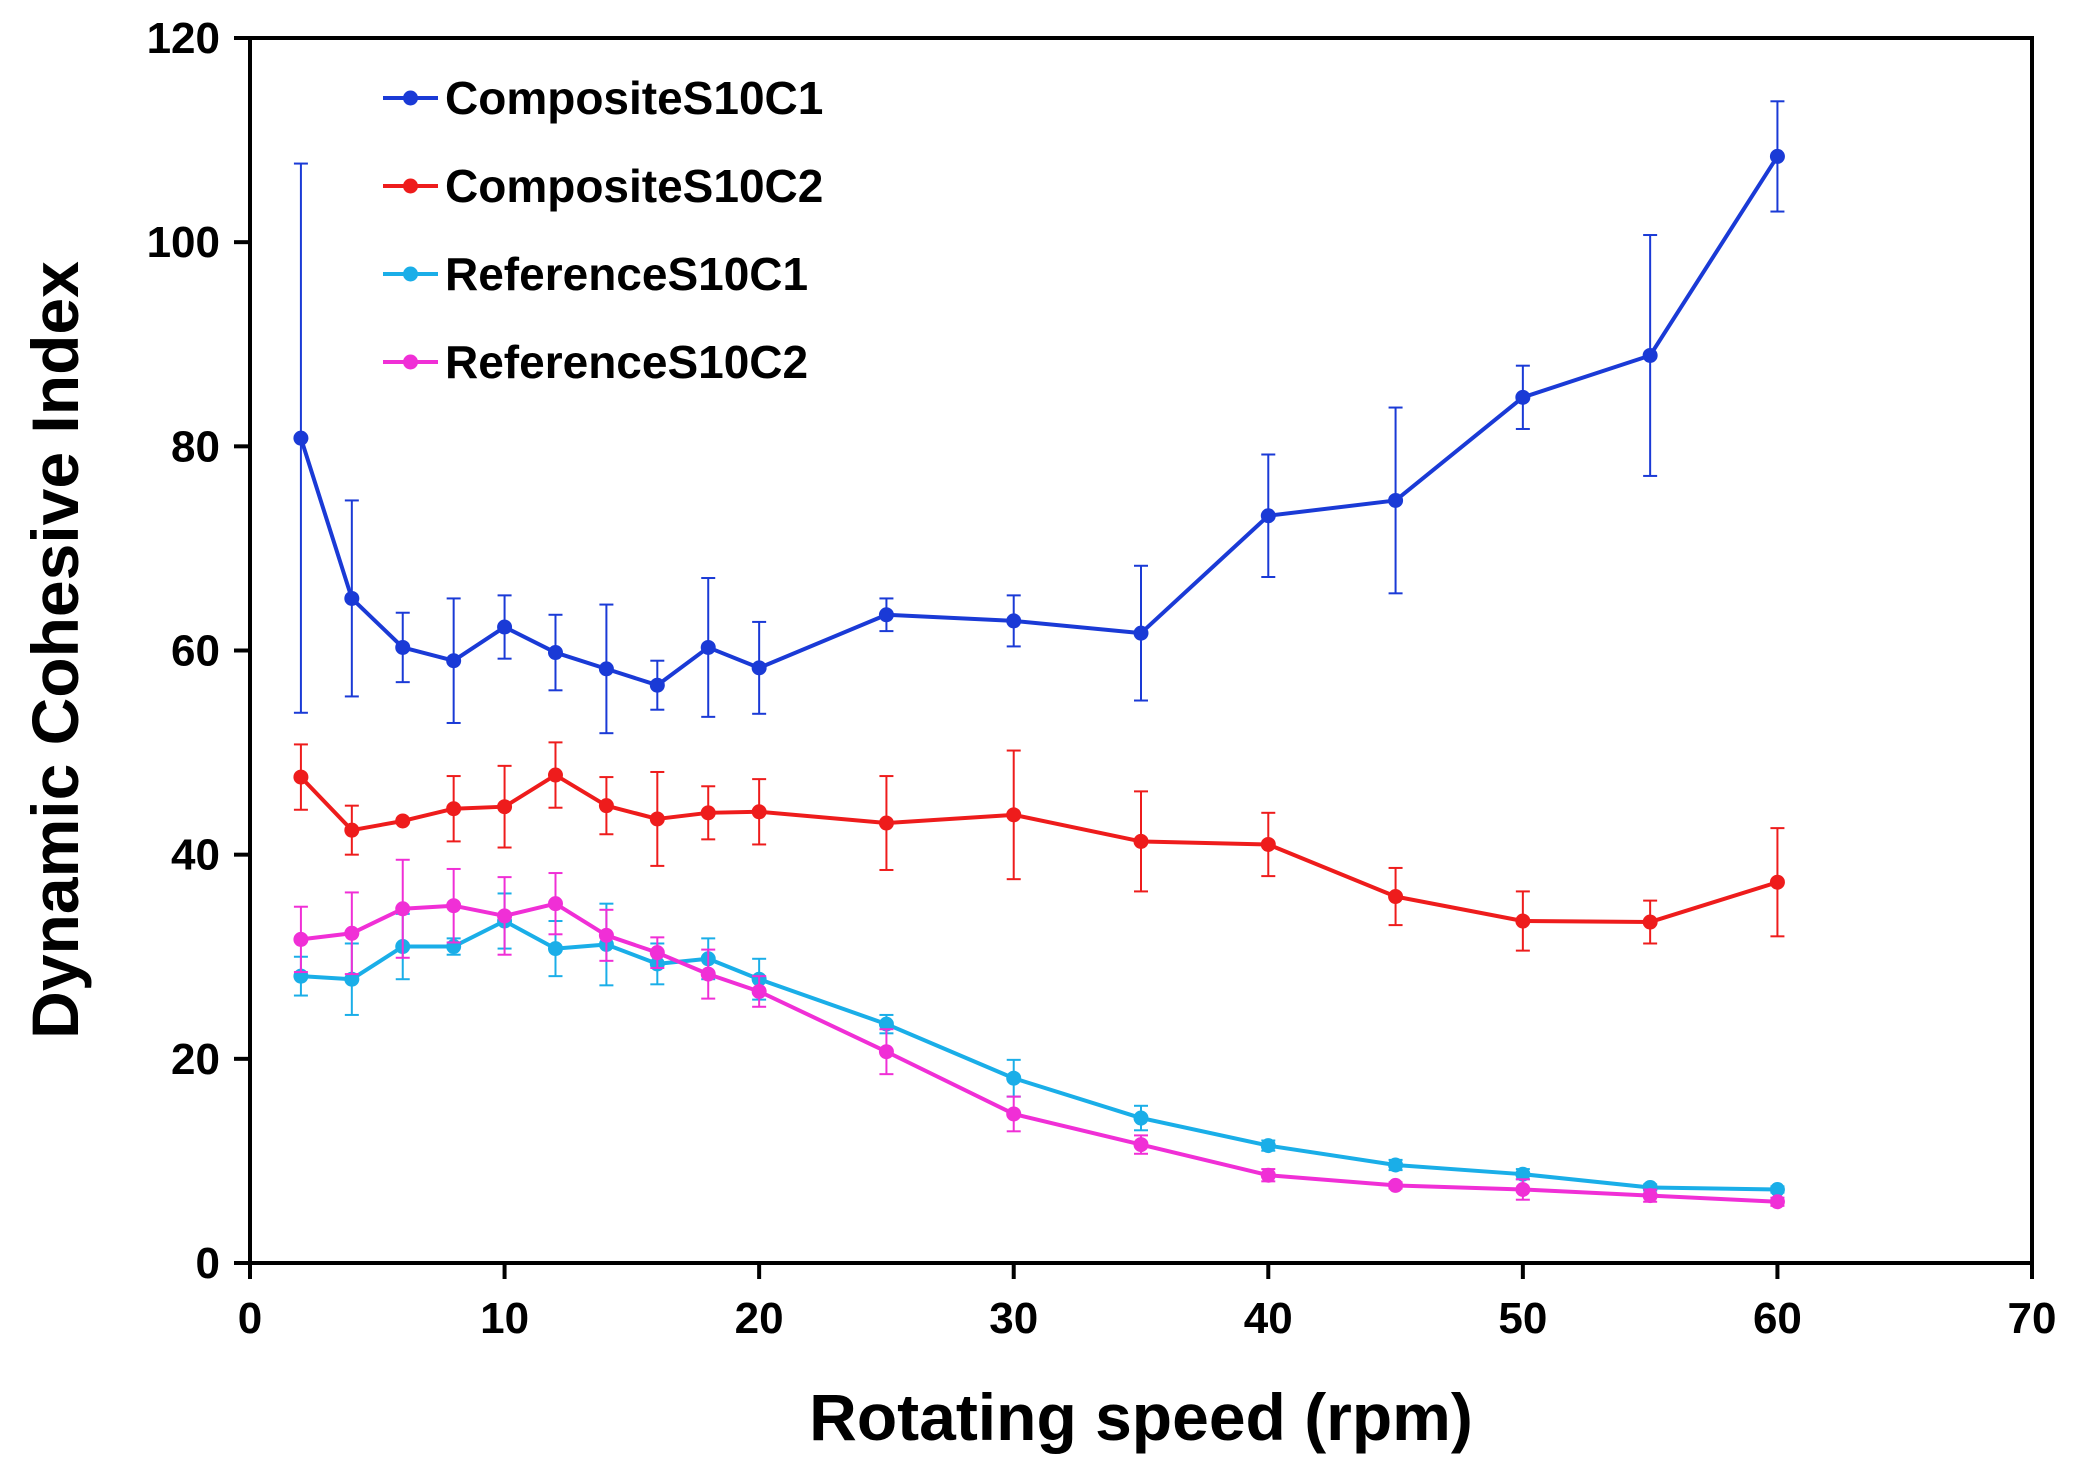 The height and width of the screenshot is (1469, 2077). I want to click on y-tick-label: 40, so click(195, 855).